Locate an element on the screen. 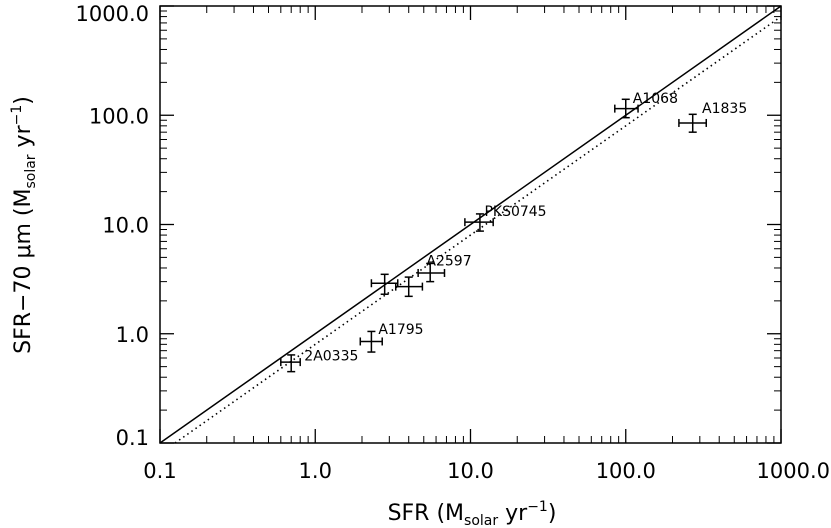 Image resolution: width=831 pixels, height=528 pixels. x-tick-label: 1000.0 is located at coordinates (793, 471).